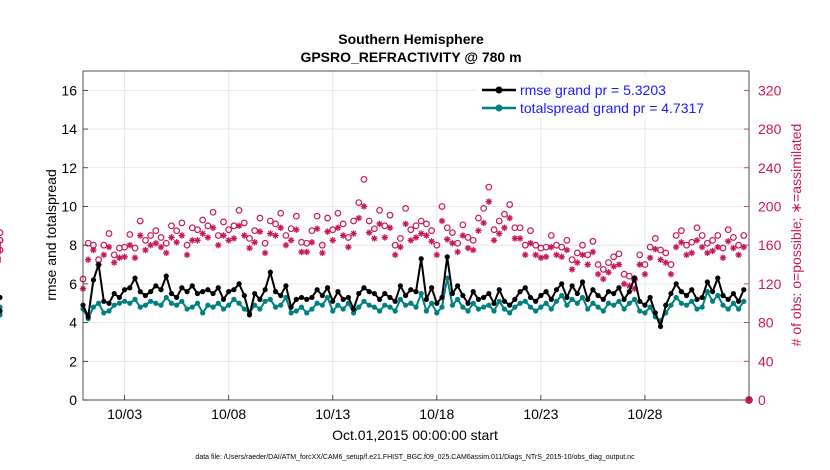  Describe the element at coordinates (69, 168) in the screenshot. I see `y-tick-label: 12` at that location.